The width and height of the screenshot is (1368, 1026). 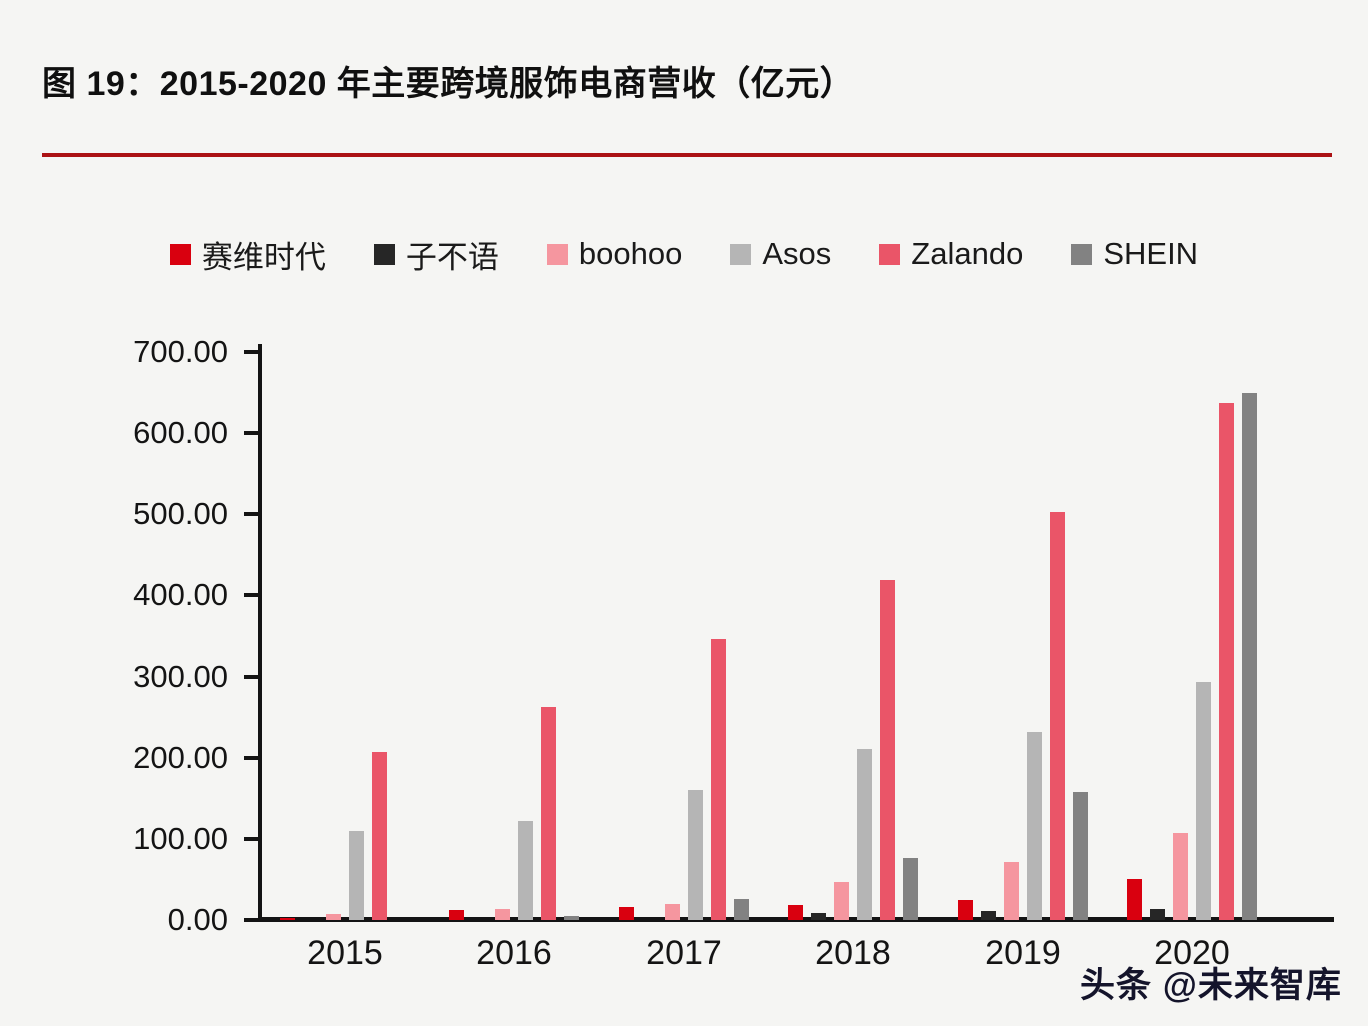 I want to click on chart-title: 图 19：2015-2020 年主要跨境服饰电商营收（亿元）, so click(x=448, y=84).